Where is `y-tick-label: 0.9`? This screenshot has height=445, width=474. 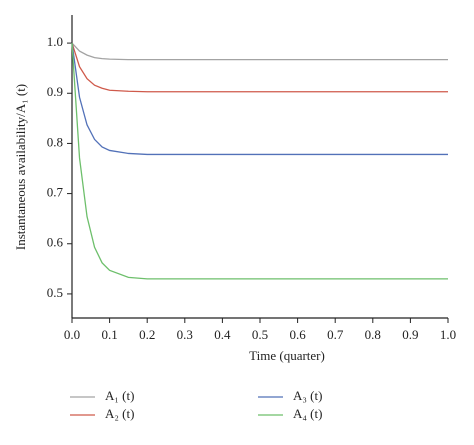 y-tick-label: 0.9 is located at coordinates (55, 91).